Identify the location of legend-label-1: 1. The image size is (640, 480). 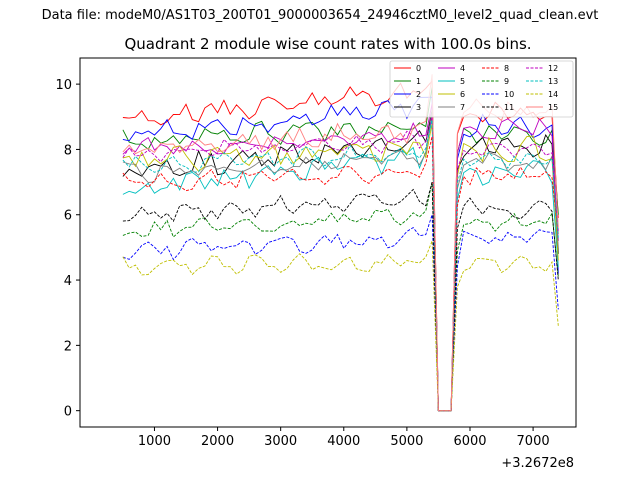
(418, 81).